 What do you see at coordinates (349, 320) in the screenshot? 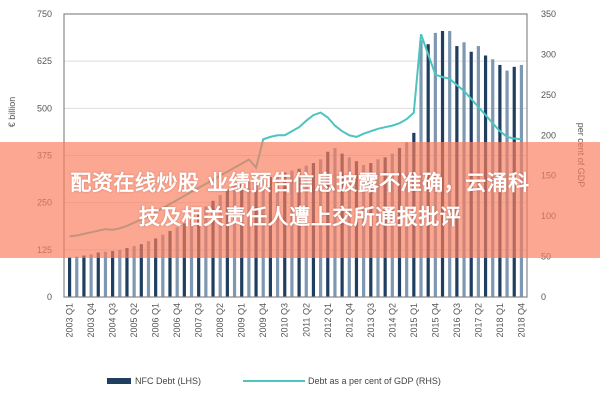
I see `x-tick-label: 2012 Q4` at bounding box center [349, 320].